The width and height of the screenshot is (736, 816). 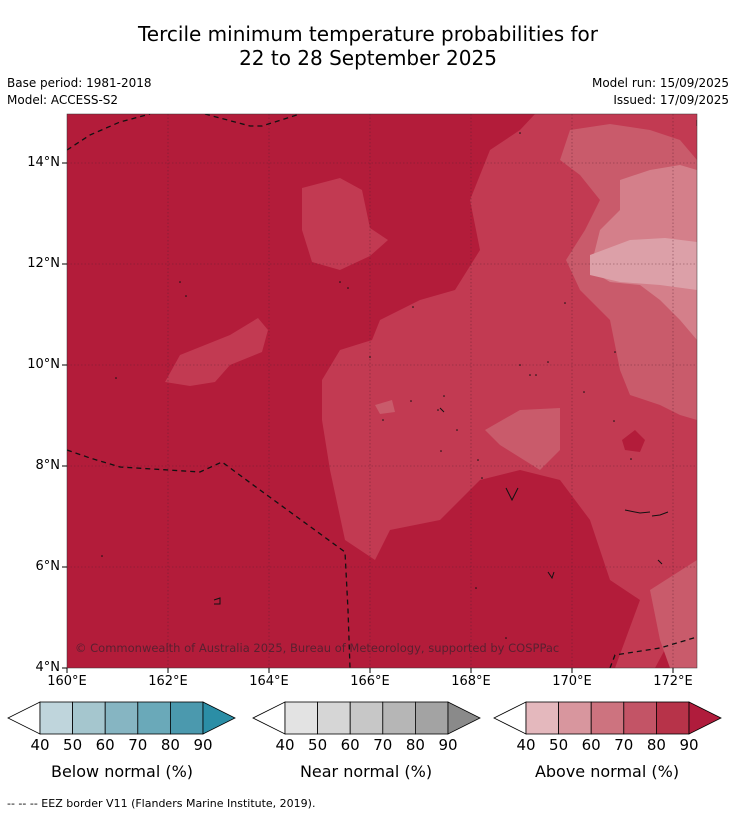 What do you see at coordinates (572, 681) in the screenshot?
I see `lon-tick-170e: 170°E` at bounding box center [572, 681].